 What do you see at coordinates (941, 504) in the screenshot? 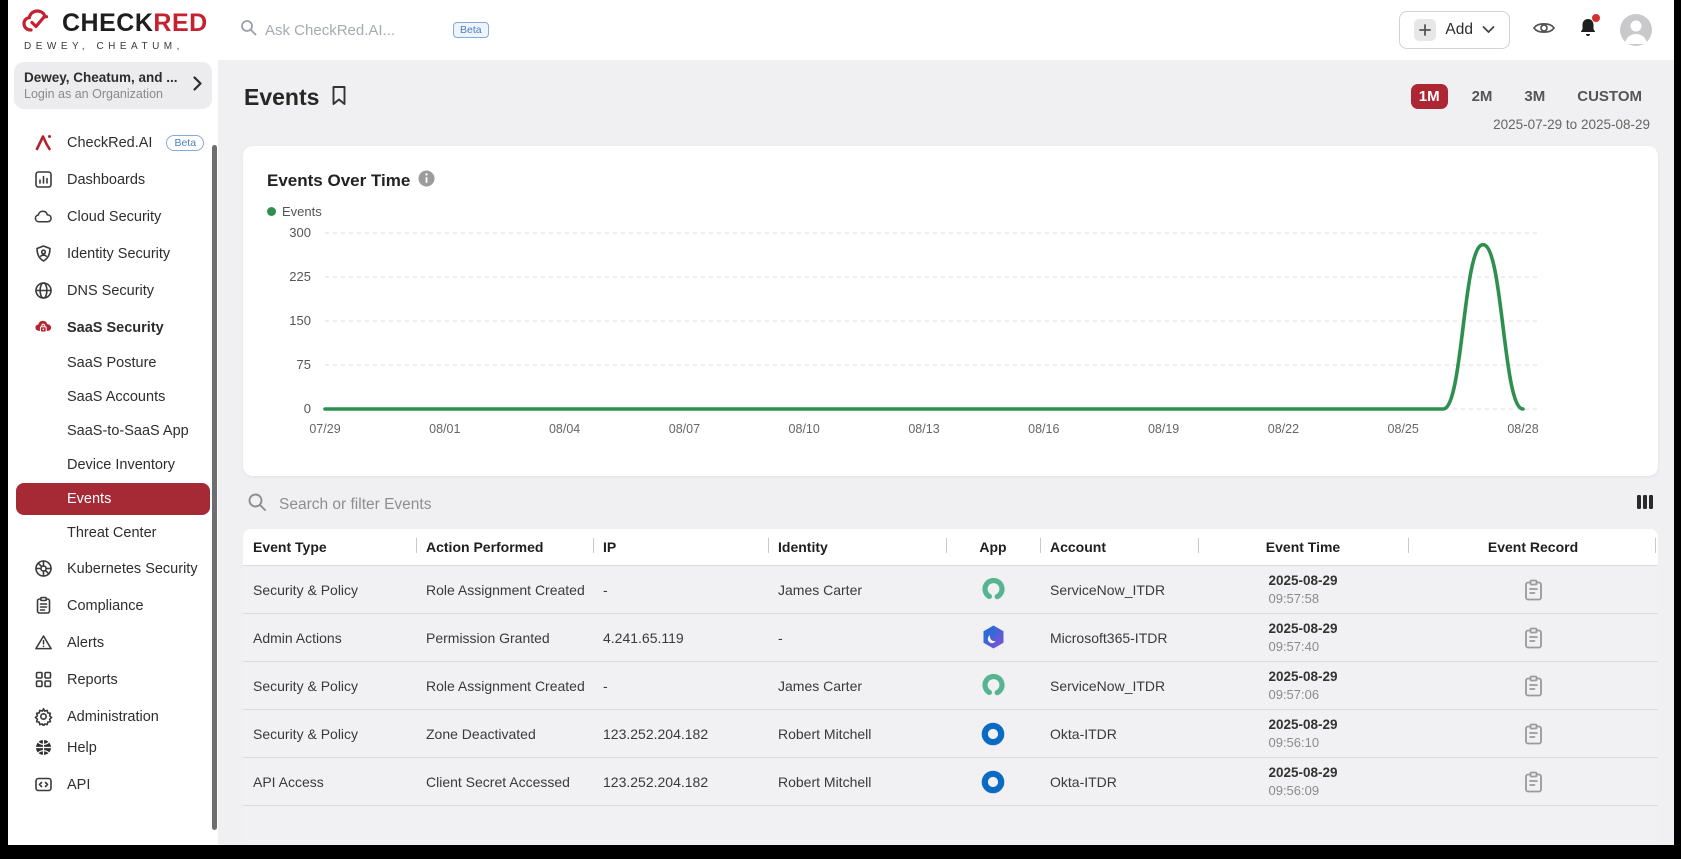
I see `table-search` at bounding box center [941, 504].